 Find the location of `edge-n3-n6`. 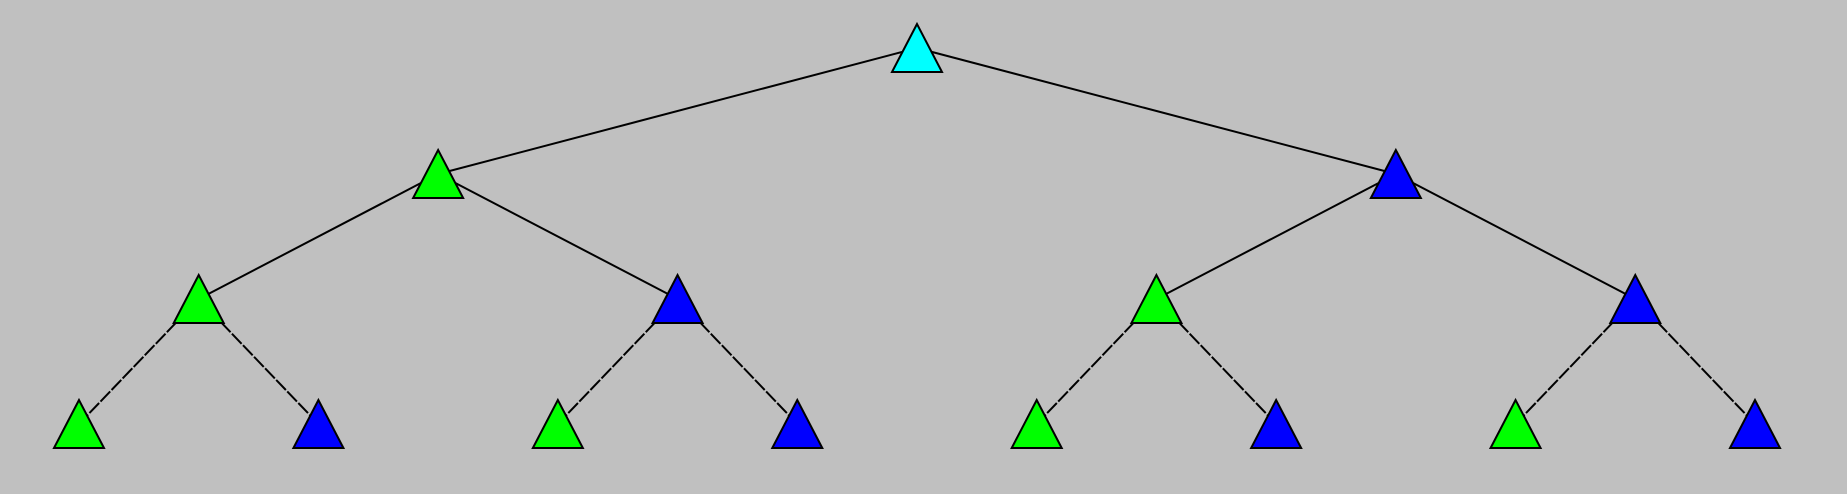

edge-n3-n6 is located at coordinates (1276, 236).